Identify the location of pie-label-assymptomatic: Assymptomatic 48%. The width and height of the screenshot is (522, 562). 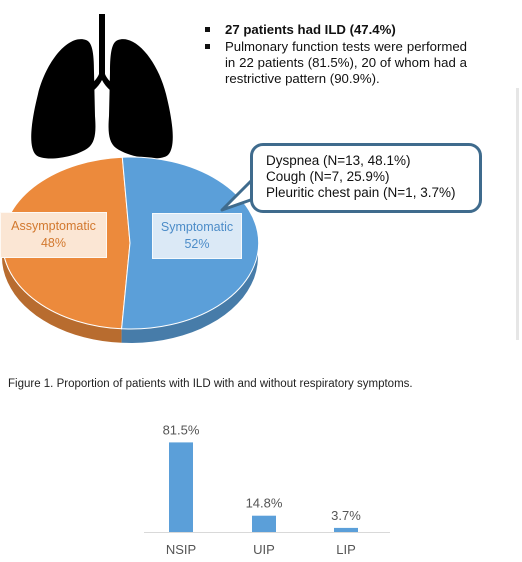
(53, 235).